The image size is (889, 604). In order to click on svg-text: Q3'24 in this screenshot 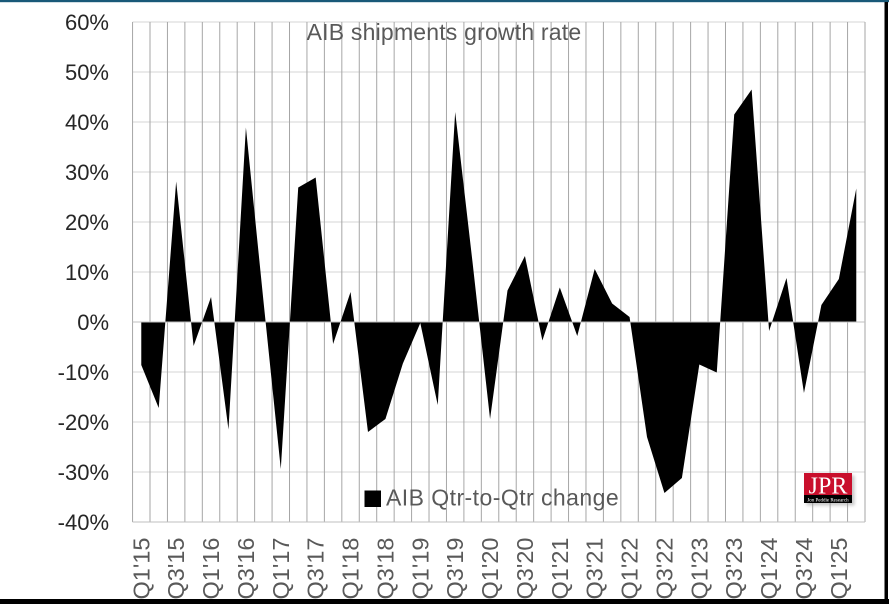, I will do `click(804, 569)`.